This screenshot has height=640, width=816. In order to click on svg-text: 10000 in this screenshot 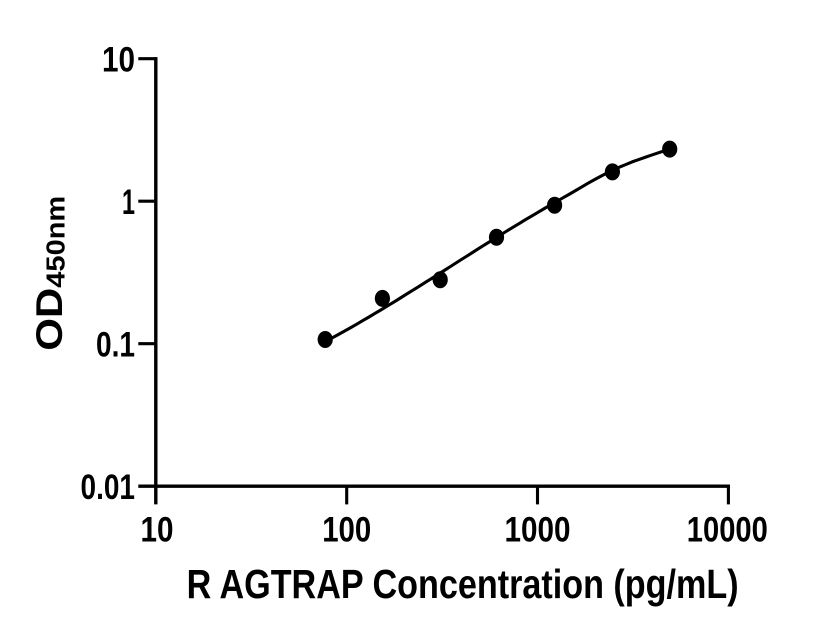, I will do `click(727, 529)`.